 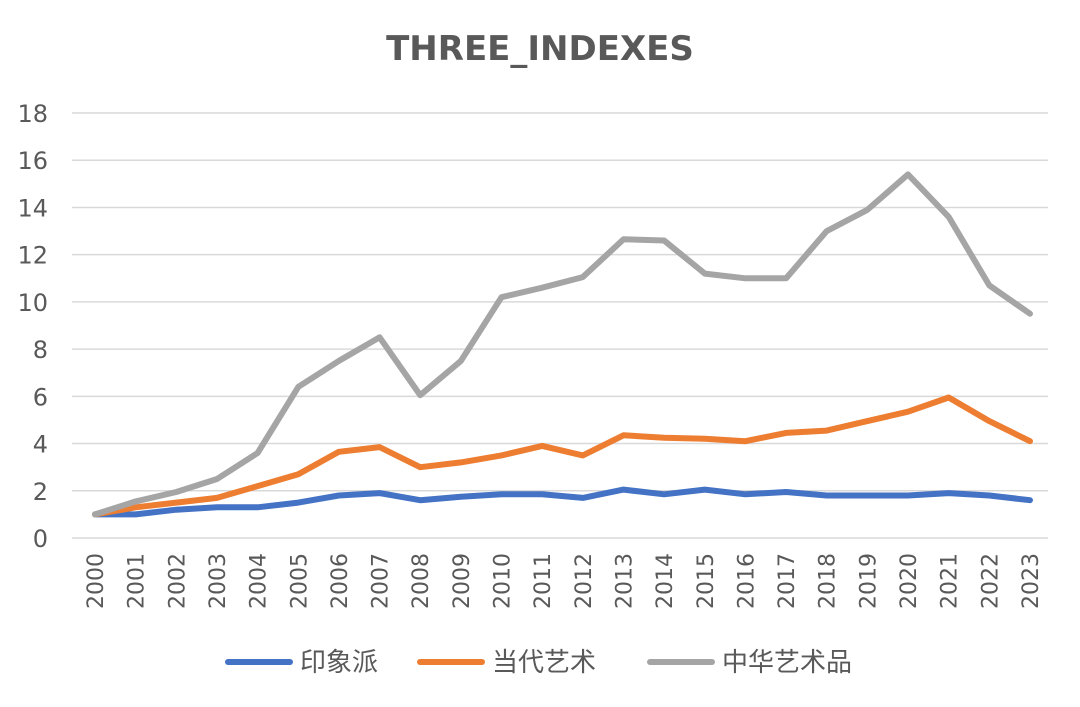 What do you see at coordinates (339, 663) in the screenshot?
I see `legend-label: 印象派` at bounding box center [339, 663].